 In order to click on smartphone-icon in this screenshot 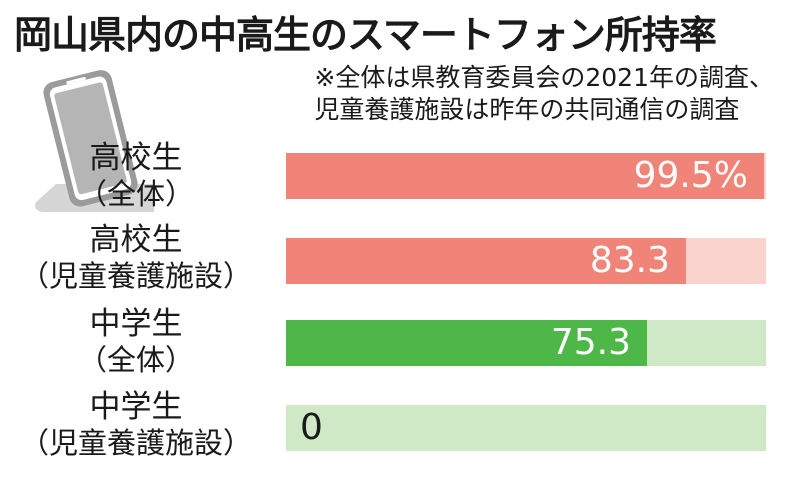, I will do `click(94, 141)`.